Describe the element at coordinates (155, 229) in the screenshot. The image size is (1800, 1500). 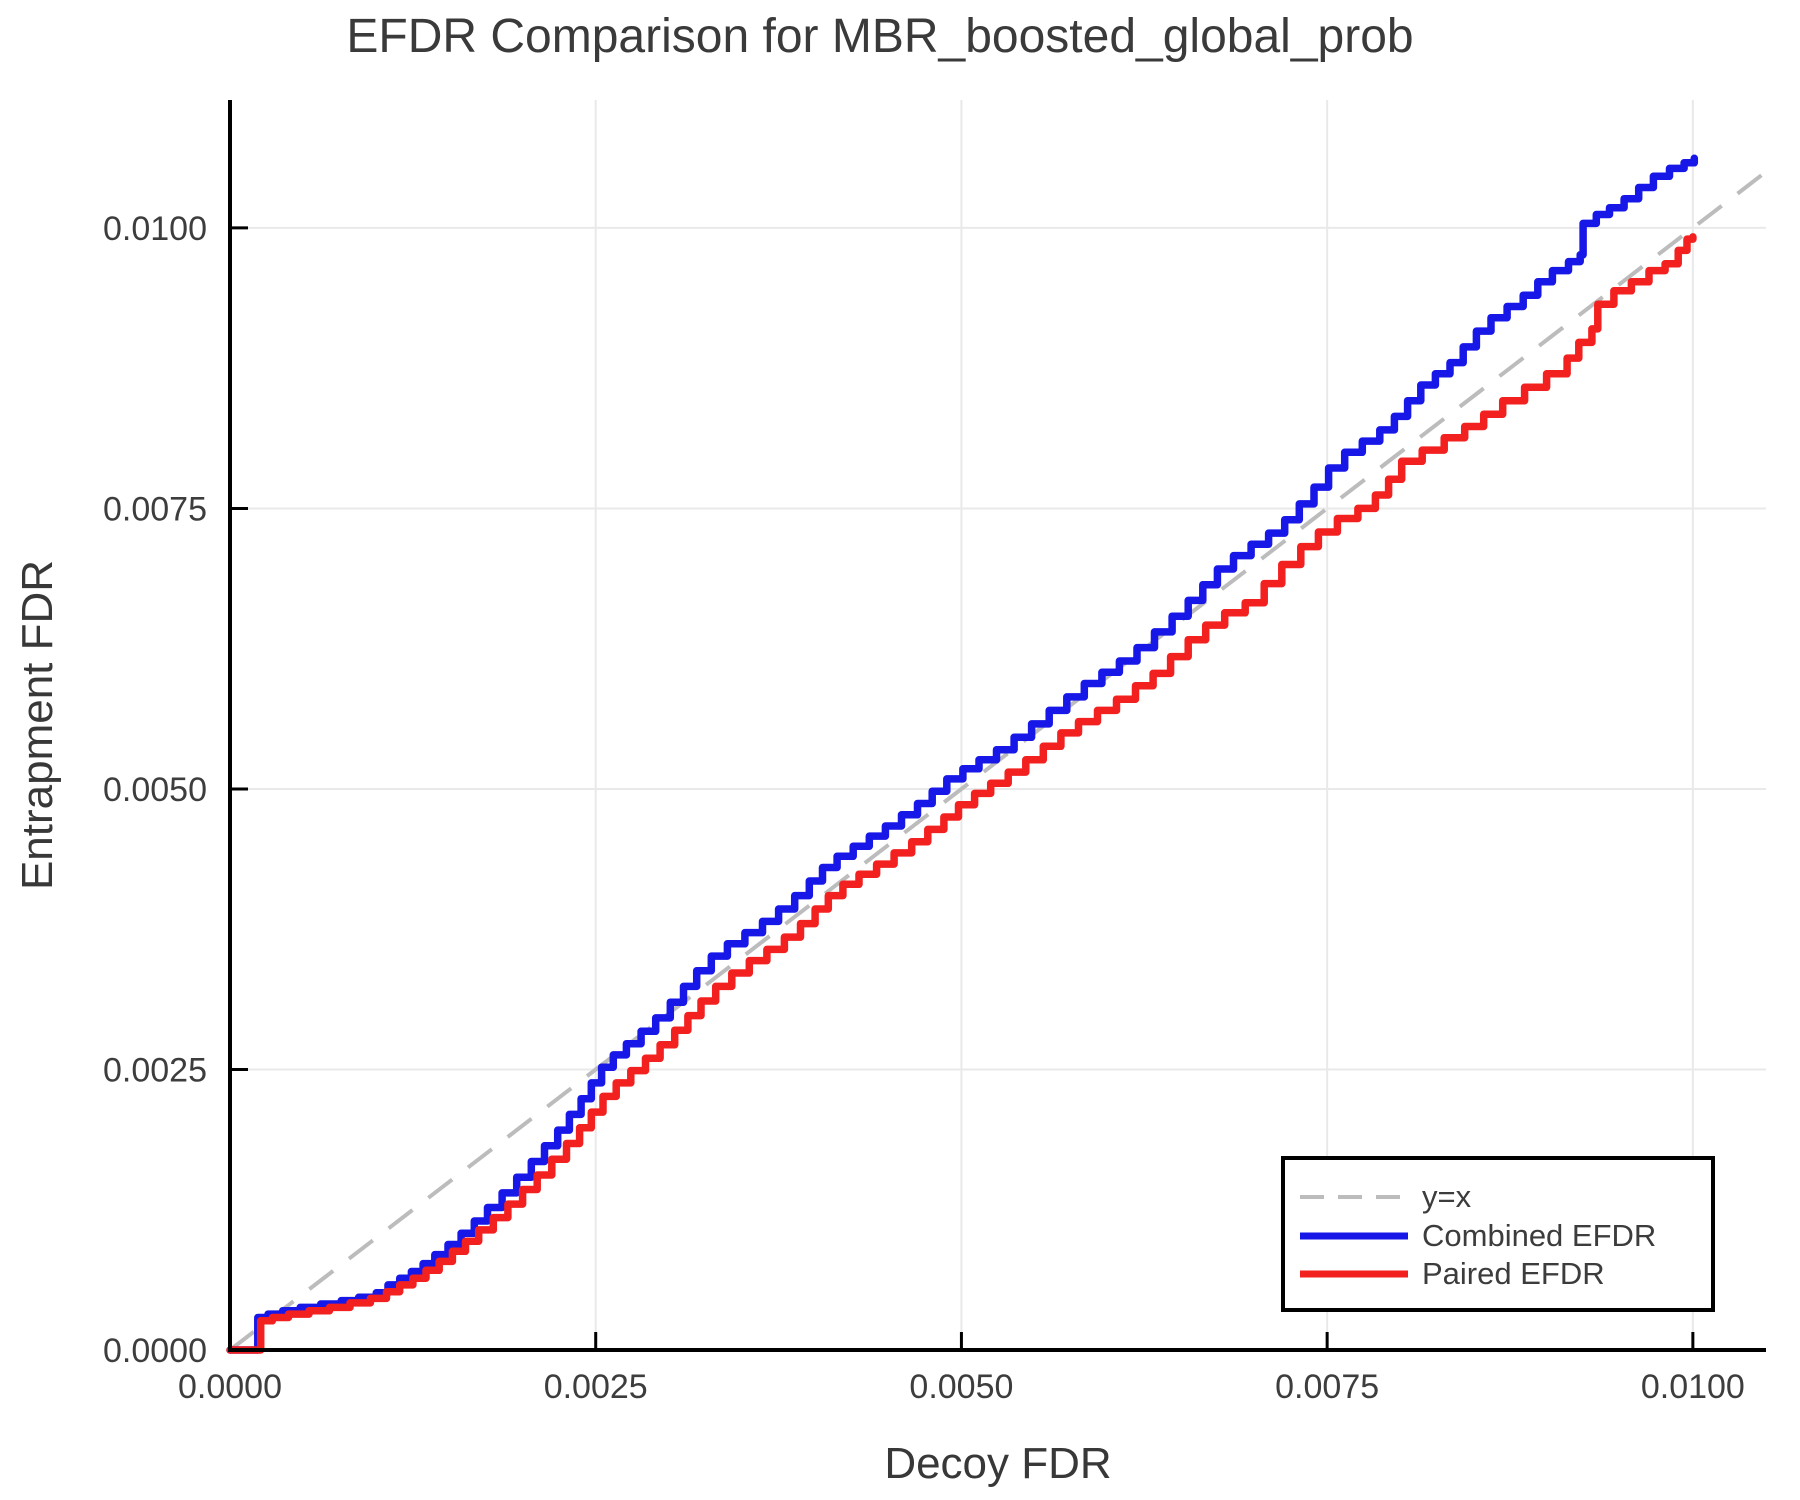
I see `y-tick-label: 0.0100` at that location.